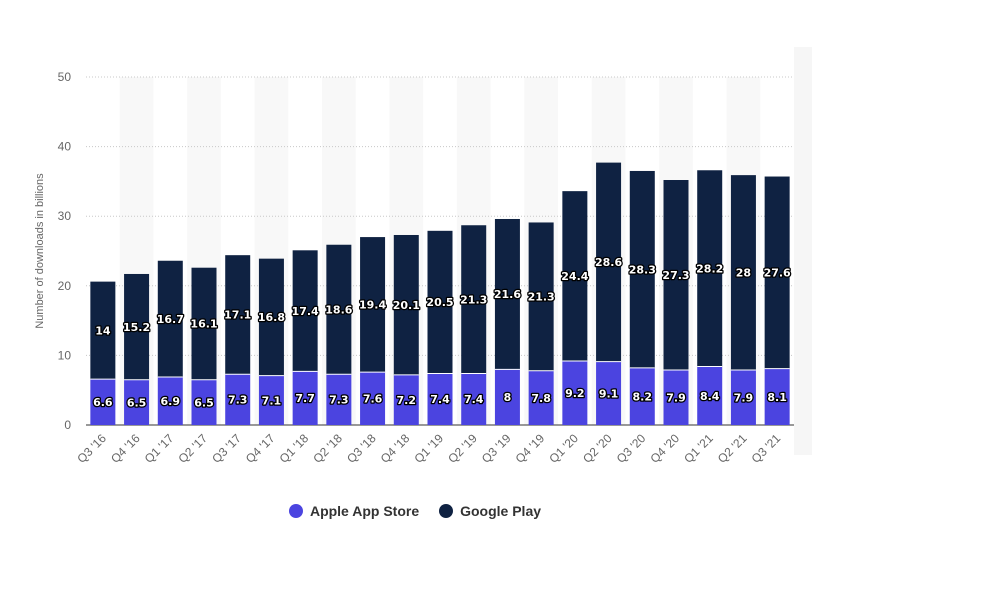 The width and height of the screenshot is (1005, 595). What do you see at coordinates (260, 448) in the screenshot?
I see `x-tick-label: Q4 '17` at bounding box center [260, 448].